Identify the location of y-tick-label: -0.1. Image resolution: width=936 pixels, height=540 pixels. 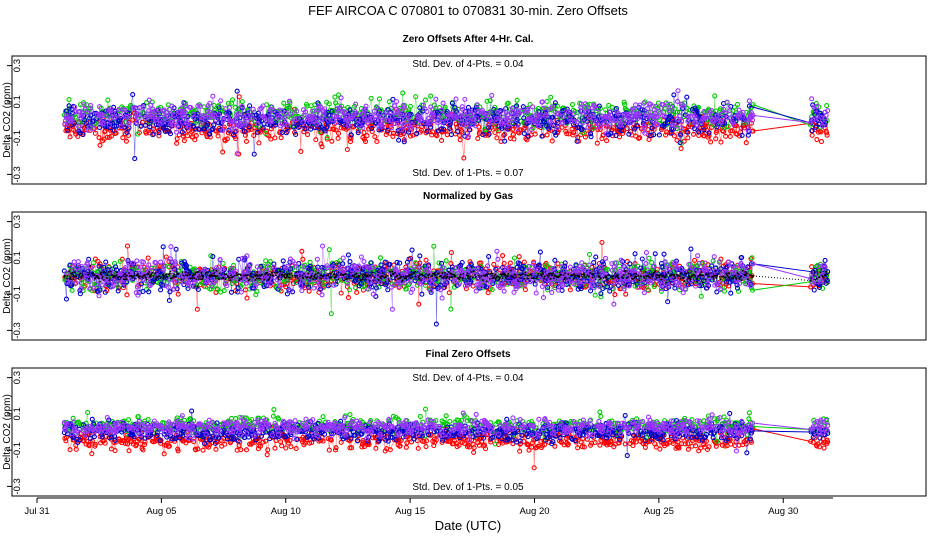
(17, 294).